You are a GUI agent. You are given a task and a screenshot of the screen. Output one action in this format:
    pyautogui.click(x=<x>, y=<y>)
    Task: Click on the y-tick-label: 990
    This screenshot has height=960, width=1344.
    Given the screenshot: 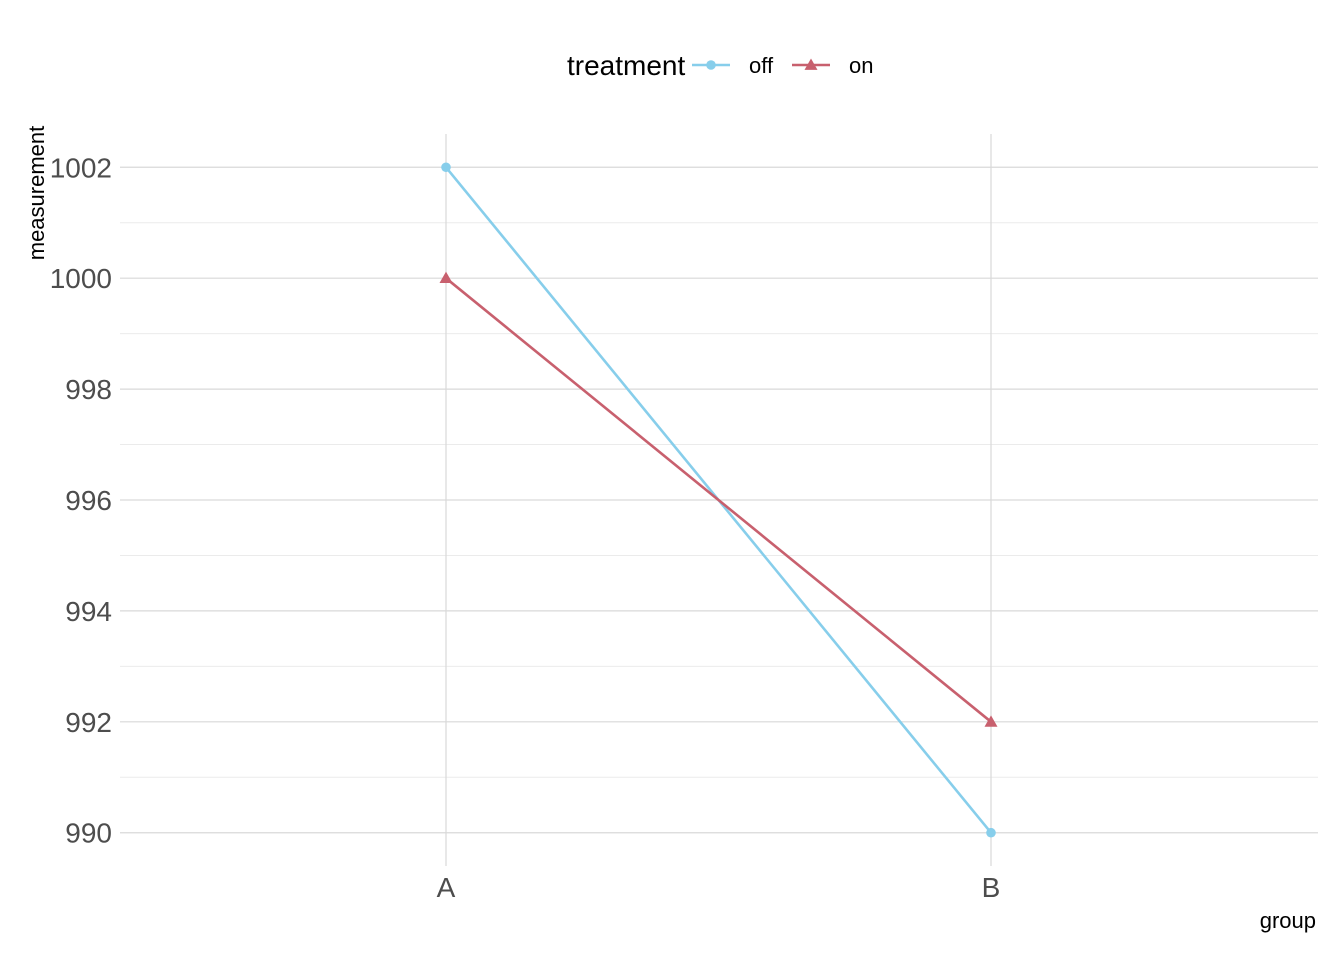 What is the action you would take?
    pyautogui.click(x=88, y=833)
    